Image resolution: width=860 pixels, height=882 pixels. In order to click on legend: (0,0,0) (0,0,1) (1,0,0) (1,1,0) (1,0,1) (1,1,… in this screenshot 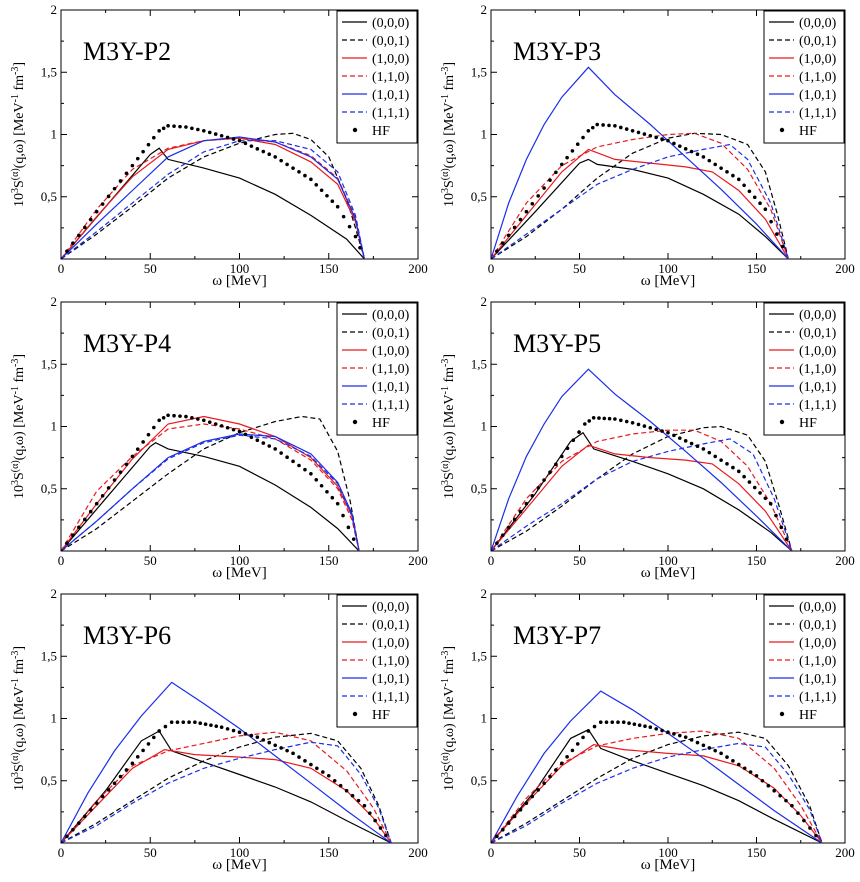, I will do `click(804, 369)`.